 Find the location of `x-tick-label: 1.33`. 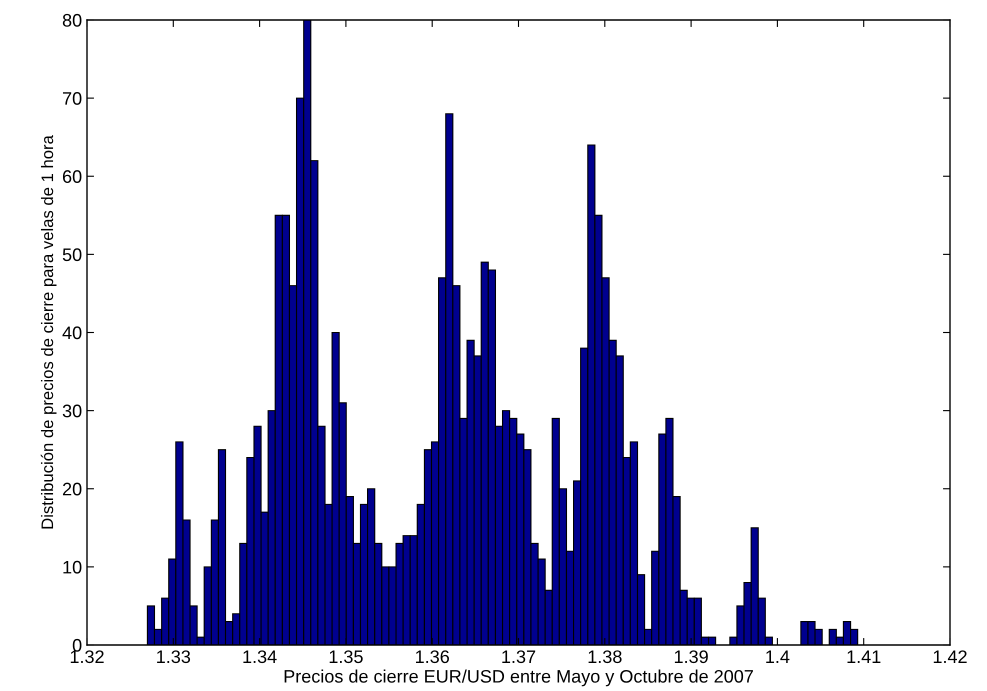

x-tick-label: 1.33 is located at coordinates (173, 657).